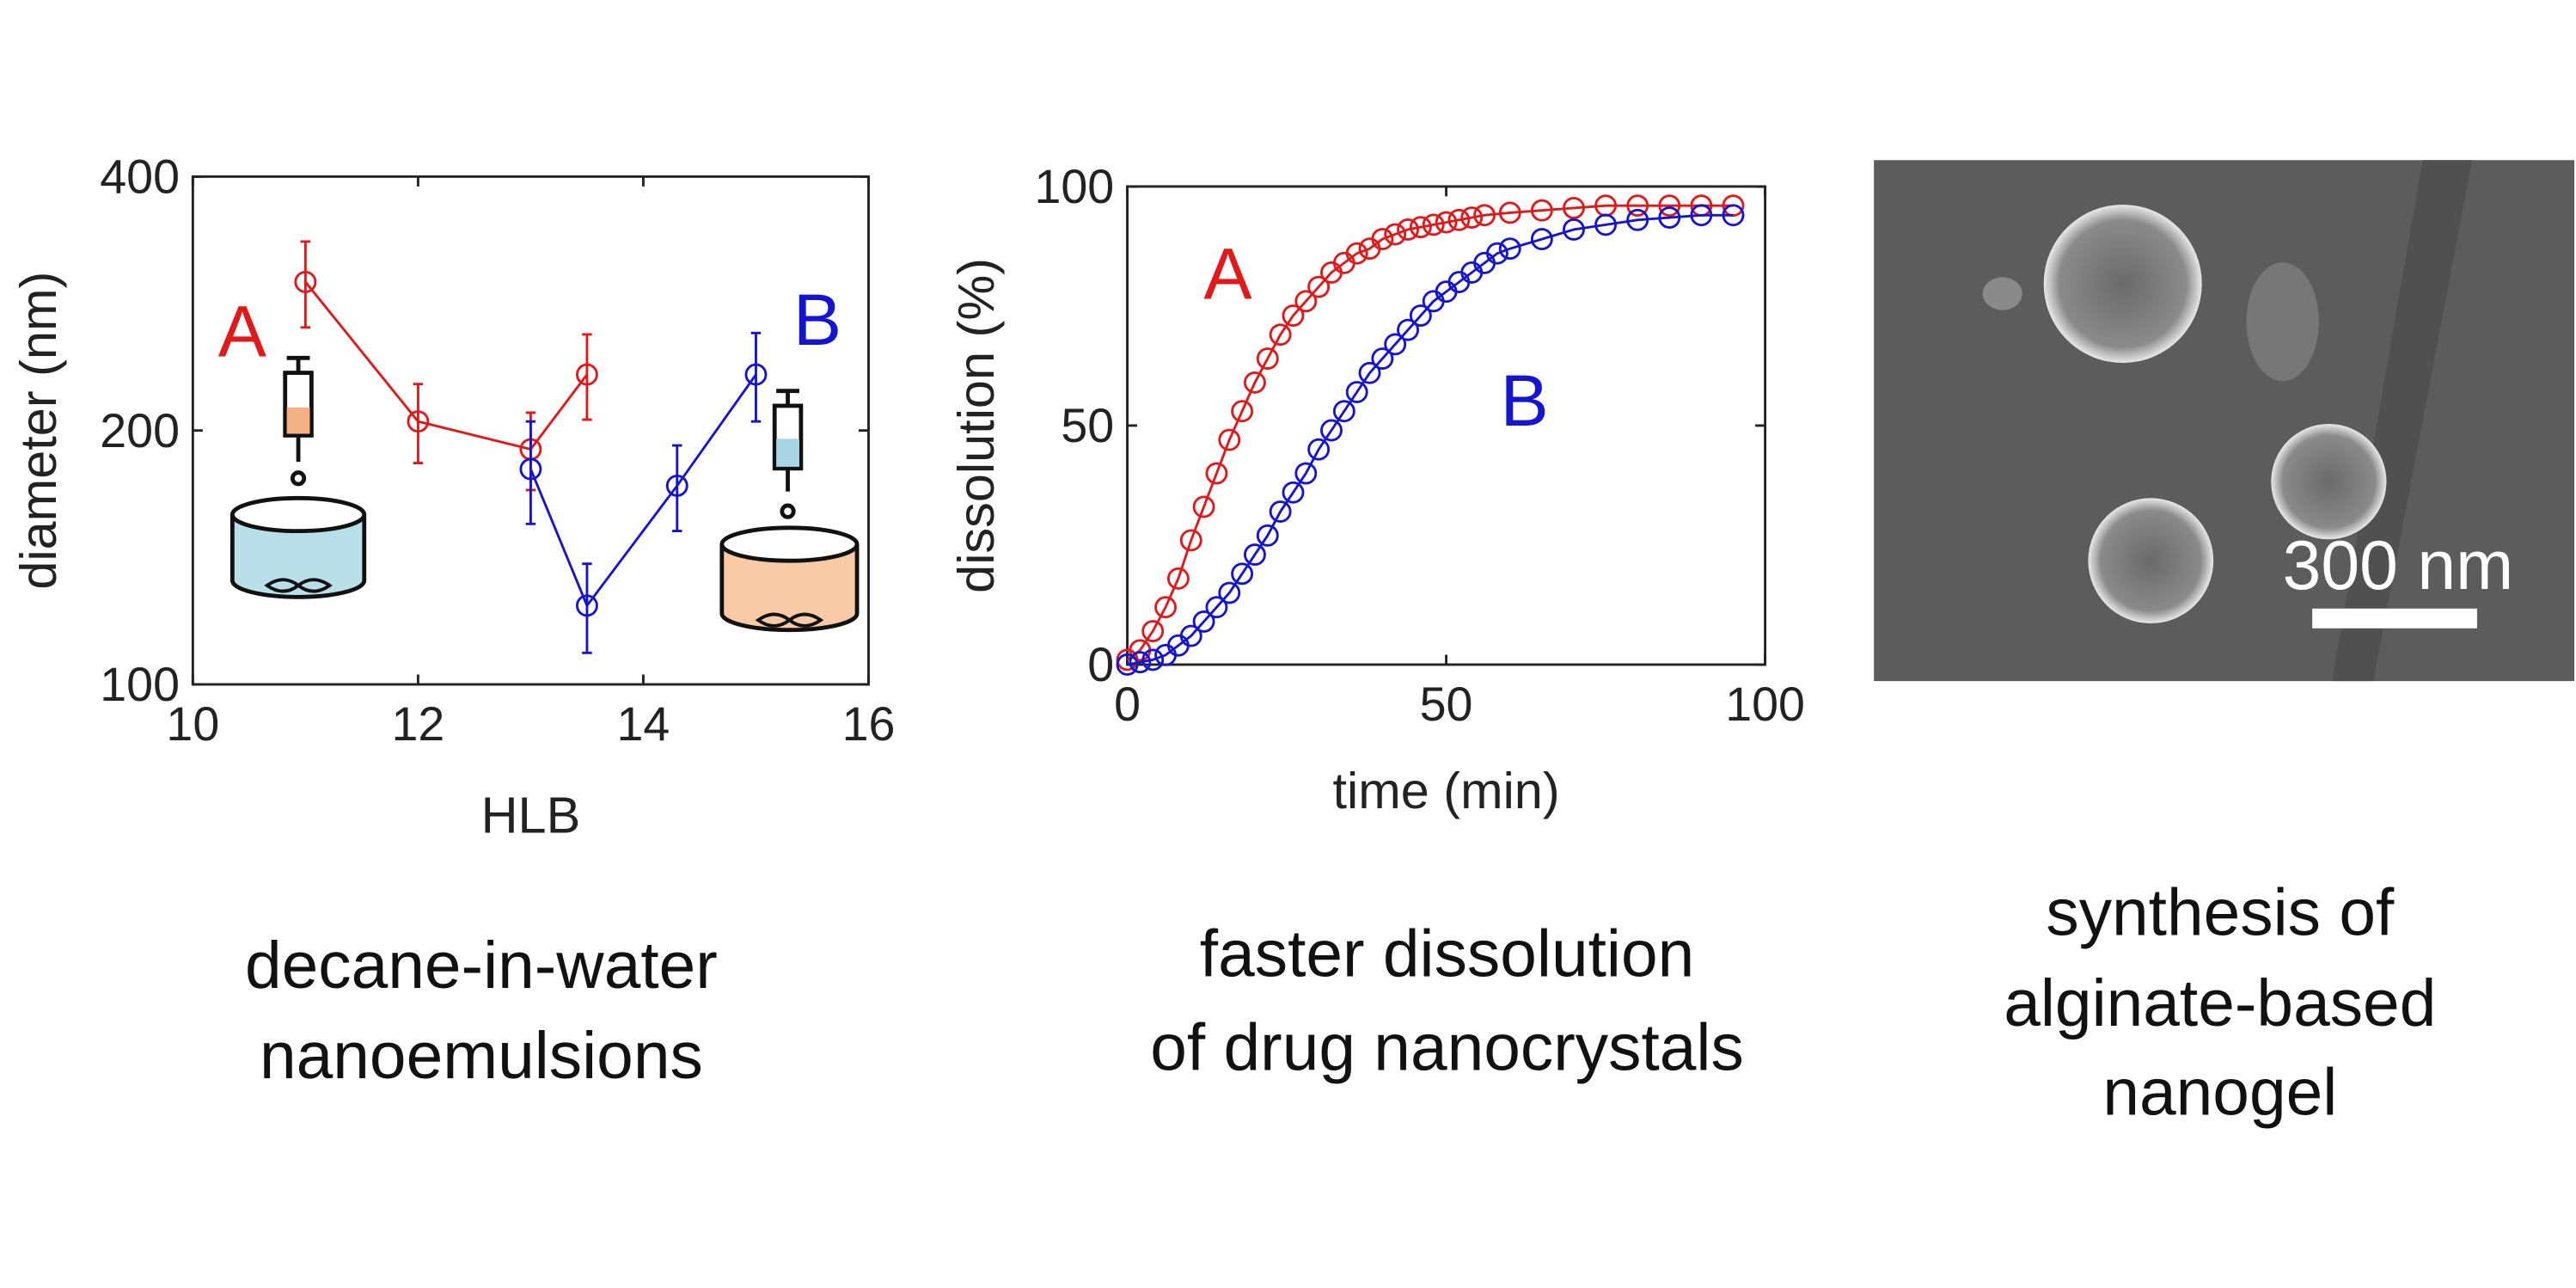  What do you see at coordinates (192, 724) in the screenshot?
I see `x-tick-label: 10` at bounding box center [192, 724].